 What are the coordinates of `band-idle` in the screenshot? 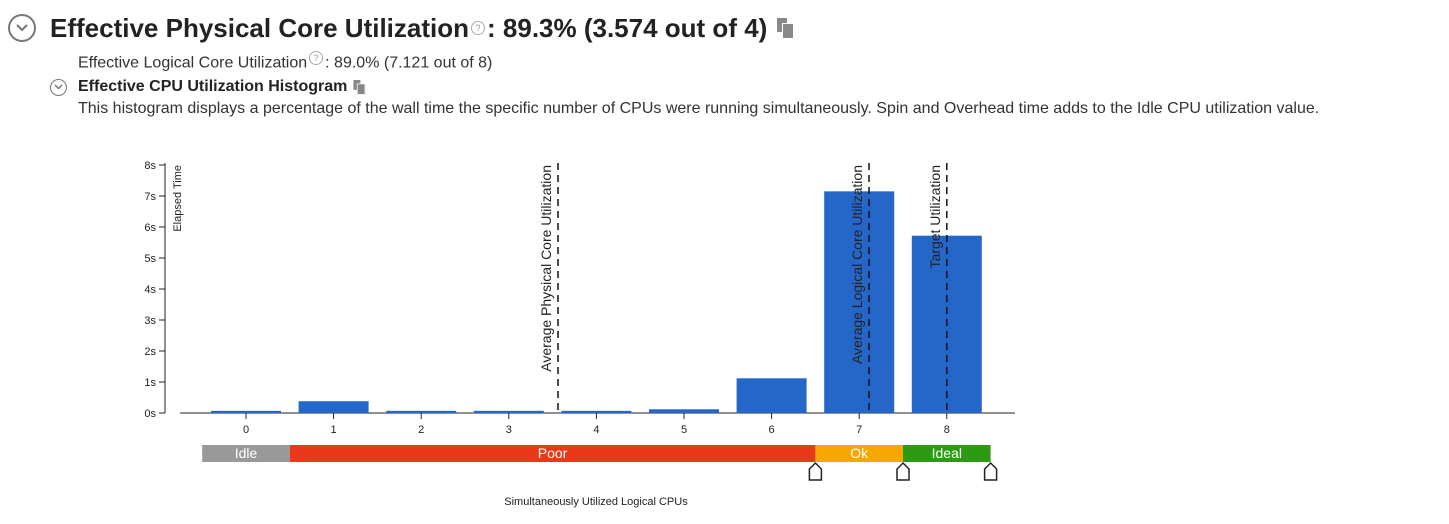 It's located at (246, 453).